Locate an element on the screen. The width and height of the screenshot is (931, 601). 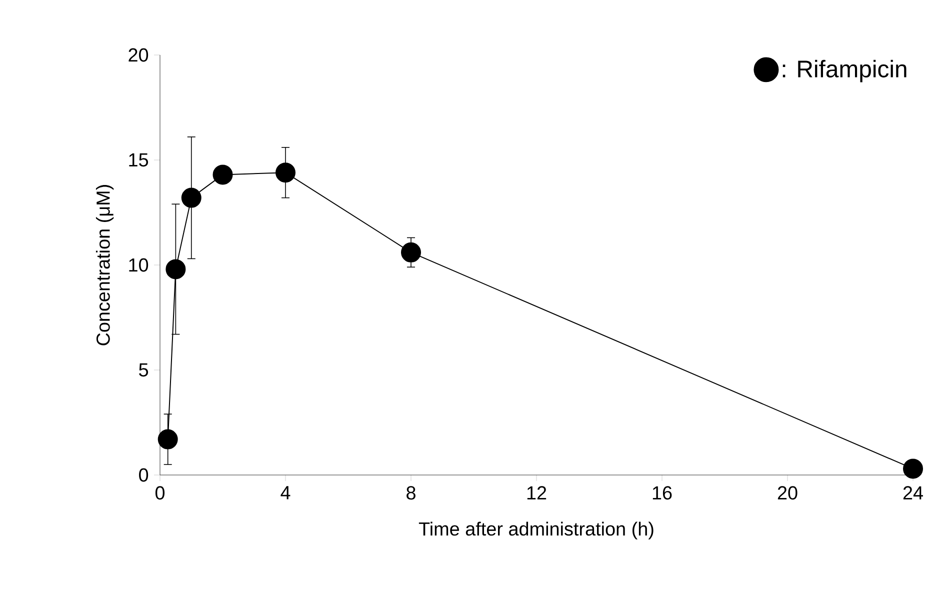
x-axis-title: Time after administration (h) is located at coordinates (536, 531).